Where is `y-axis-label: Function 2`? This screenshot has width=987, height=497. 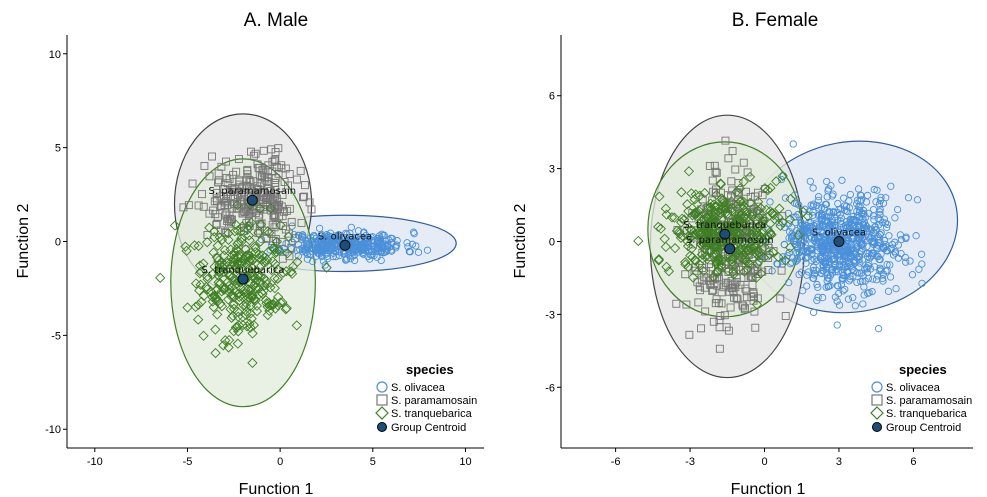
y-axis-label: Function 2 is located at coordinates (23, 241).